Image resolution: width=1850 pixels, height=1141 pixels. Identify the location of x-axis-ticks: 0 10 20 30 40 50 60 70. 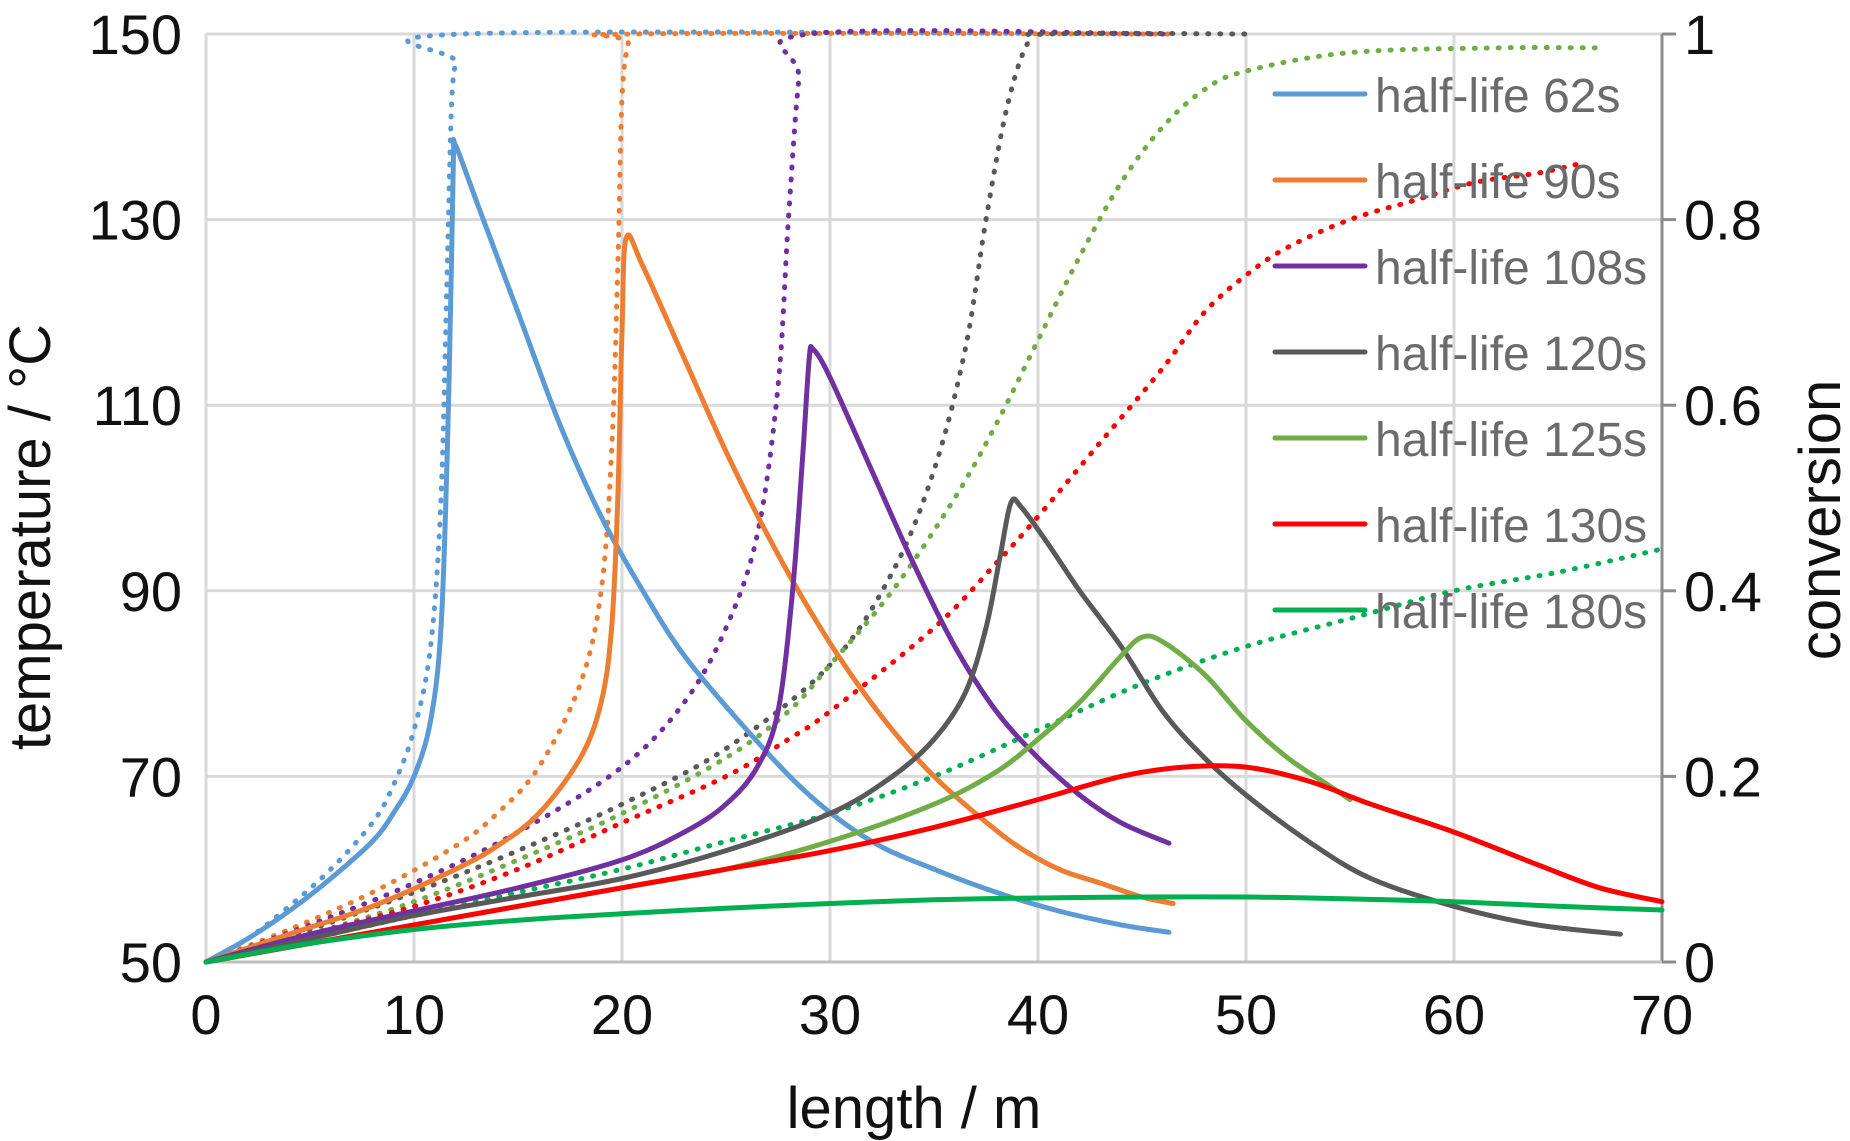
(941, 1014).